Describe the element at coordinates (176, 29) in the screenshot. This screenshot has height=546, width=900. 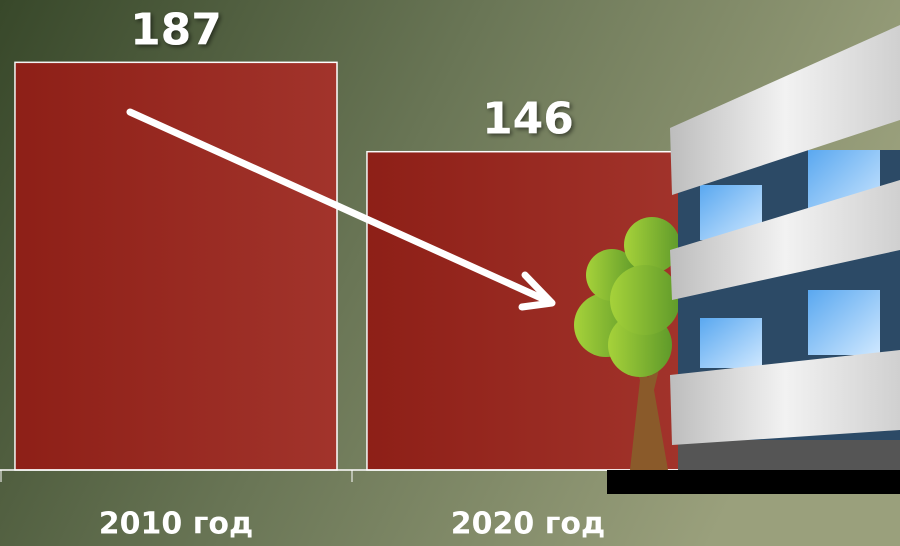
I see `value-label: 187` at that location.